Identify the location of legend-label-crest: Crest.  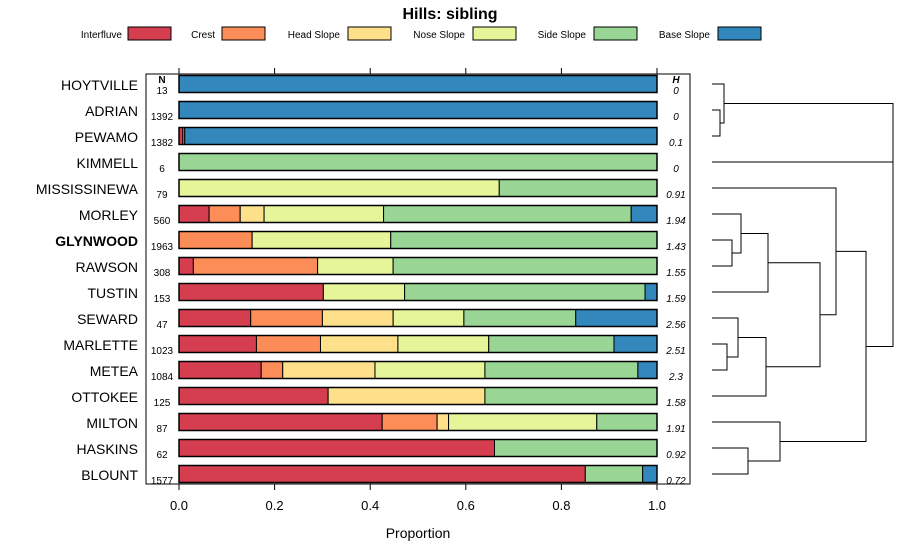
(203, 35).